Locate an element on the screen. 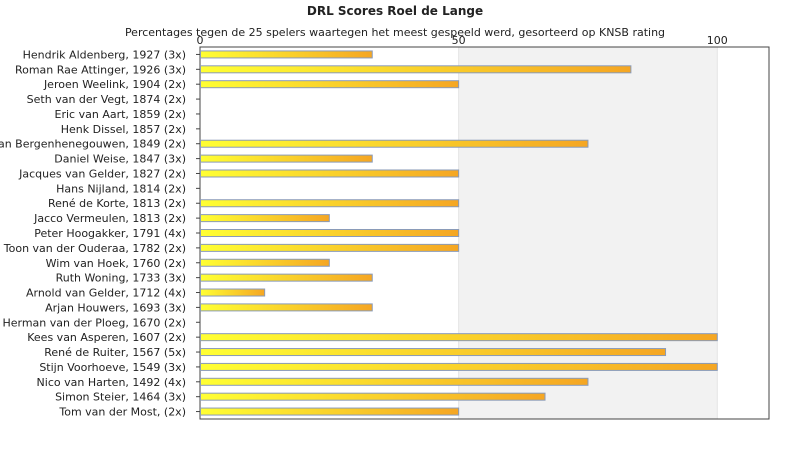 The height and width of the screenshot is (450, 790). category-label: Daniel Weise, 1847 (3x) is located at coordinates (120, 159).